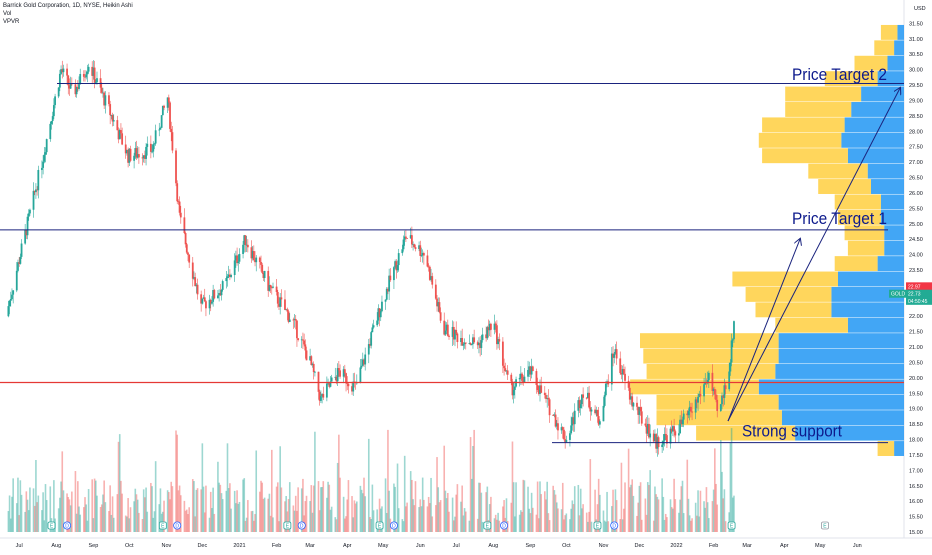  What do you see at coordinates (310, 546) in the screenshot?
I see `x-tick-label: Mar` at bounding box center [310, 546].